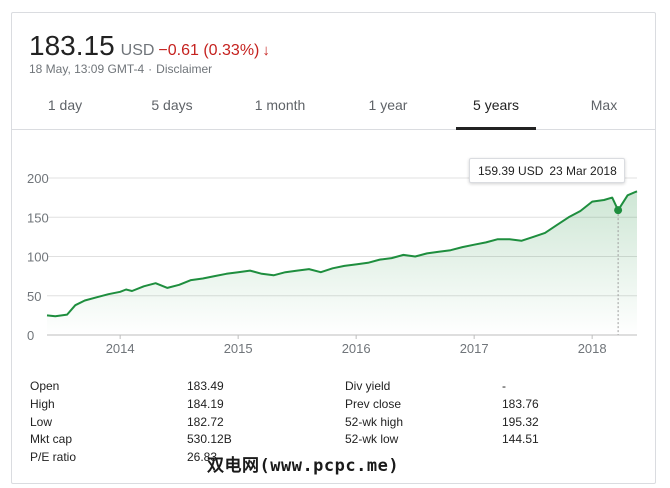  Describe the element at coordinates (184, 69) in the screenshot. I see `disclaimer-link: Disclaimer` at that location.